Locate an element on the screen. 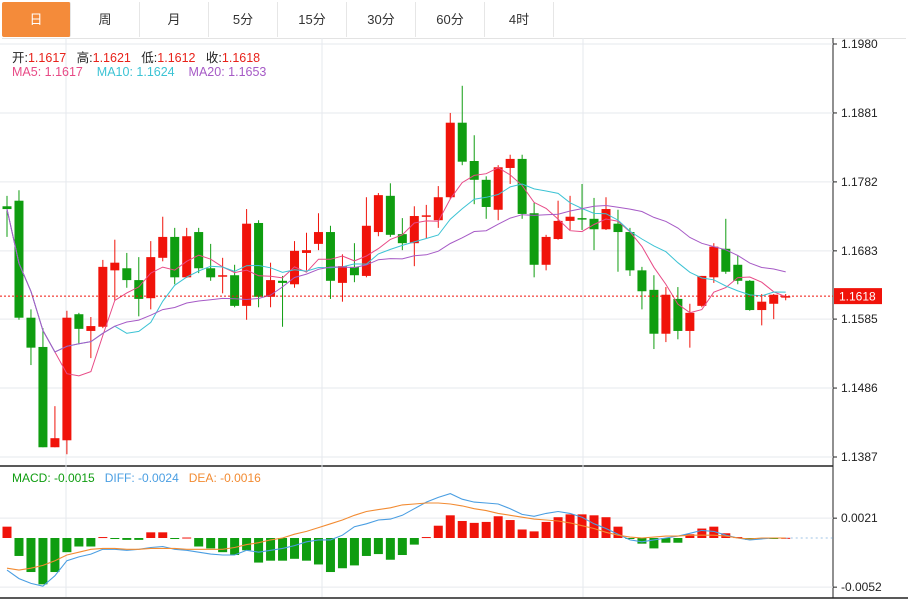 This screenshot has height=601, width=908. tab-30min: 30分 is located at coordinates (381, 19).